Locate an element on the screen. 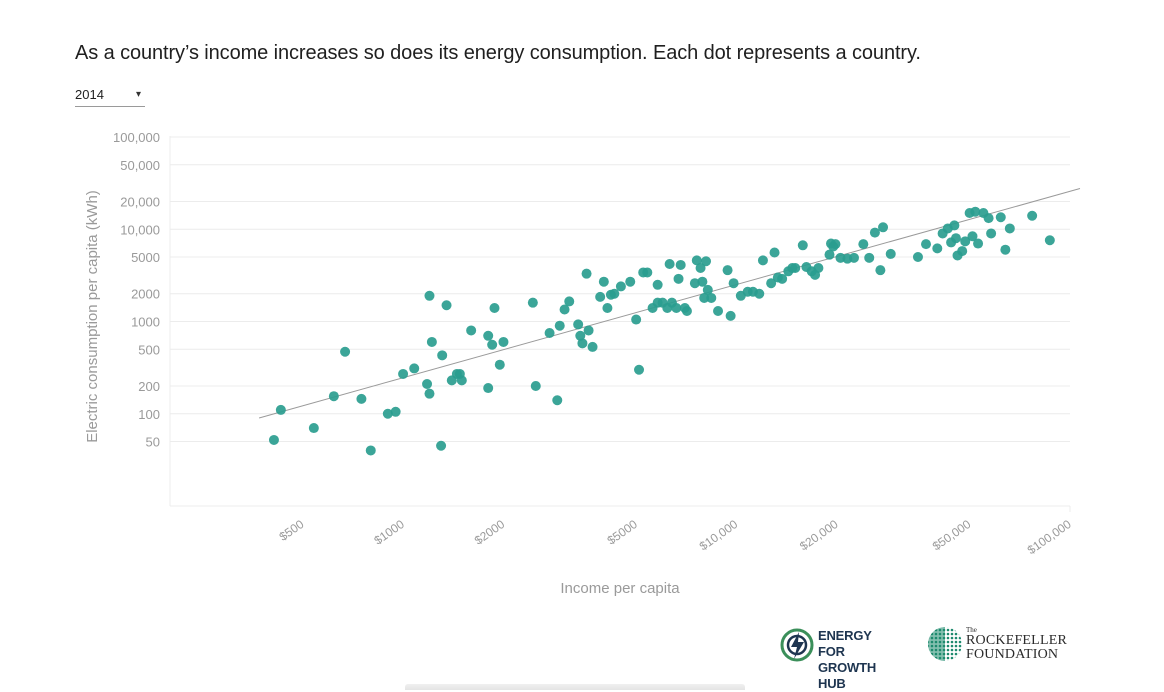 The height and width of the screenshot is (692, 1164). year-dropdown: 2014 ▾ is located at coordinates (110, 95).